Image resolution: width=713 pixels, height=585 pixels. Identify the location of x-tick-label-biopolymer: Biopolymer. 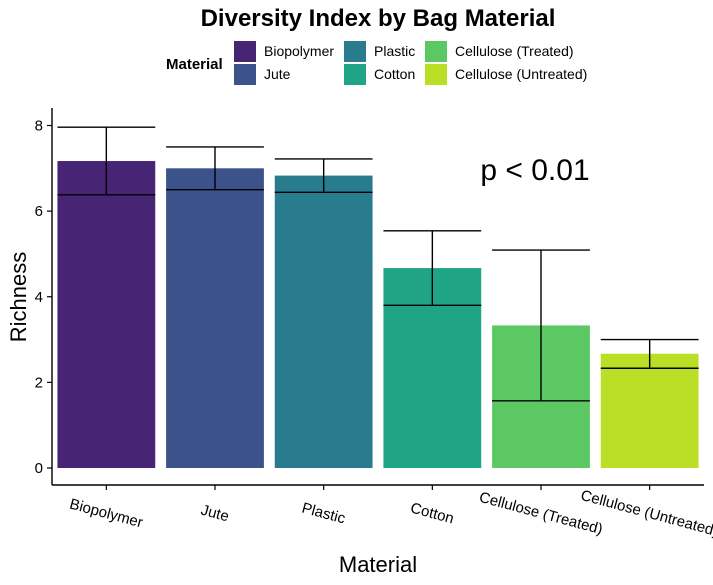
(106, 514).